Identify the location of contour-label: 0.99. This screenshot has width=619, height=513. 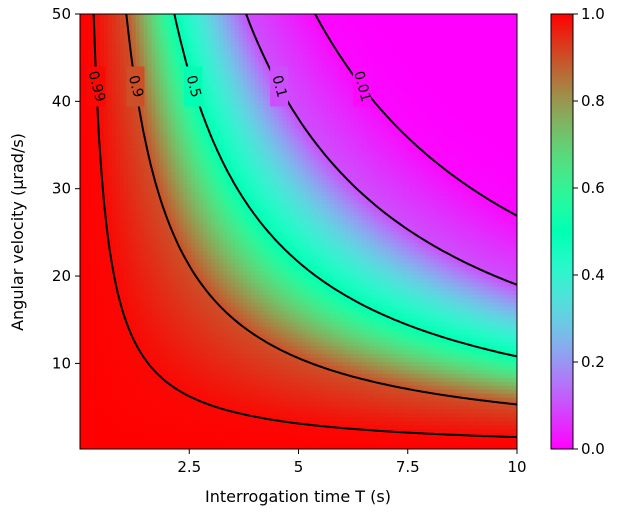
(97, 86).